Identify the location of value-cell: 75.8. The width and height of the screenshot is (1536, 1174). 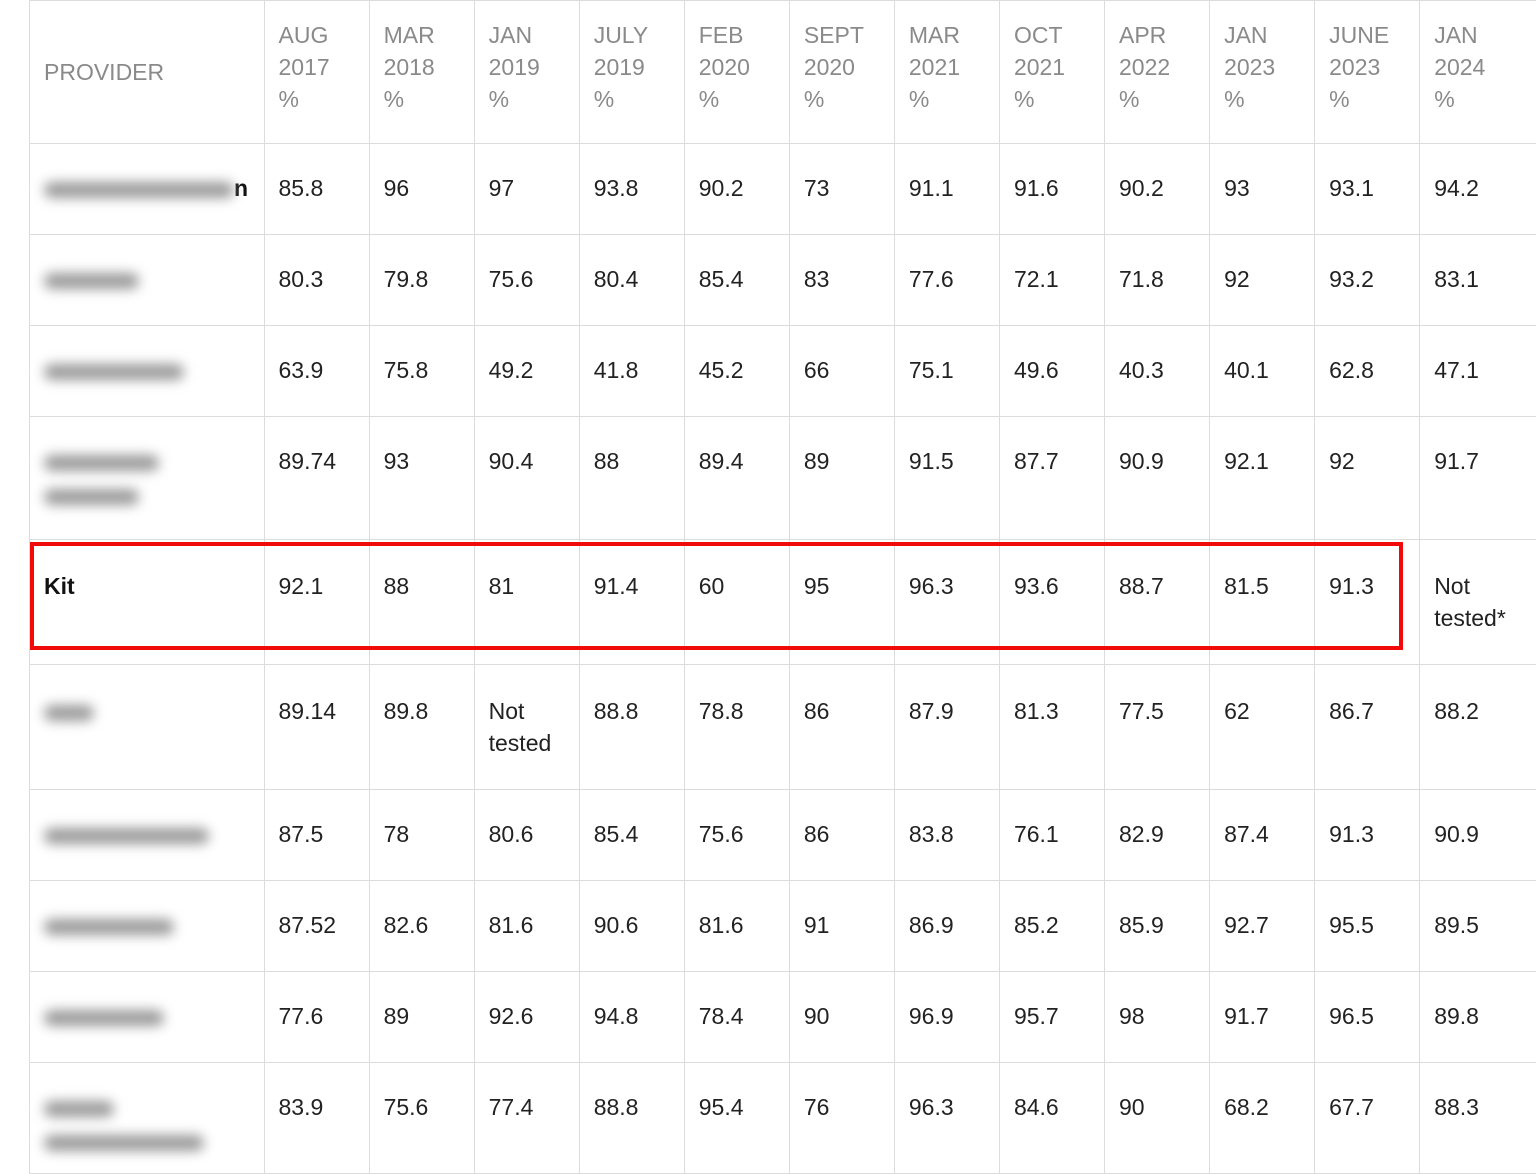
(421, 371).